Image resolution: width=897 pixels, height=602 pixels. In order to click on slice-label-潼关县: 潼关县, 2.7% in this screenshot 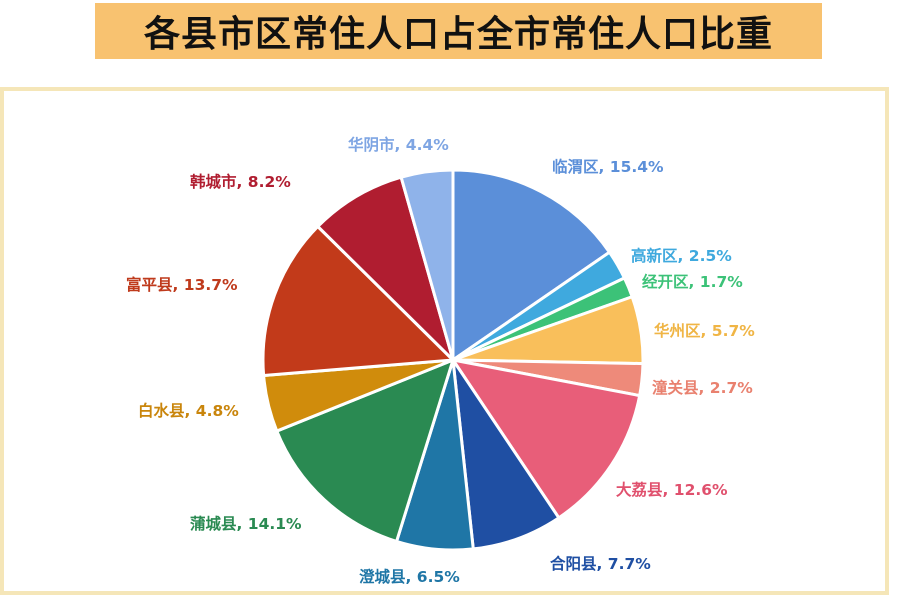, I will do `click(702, 387)`.